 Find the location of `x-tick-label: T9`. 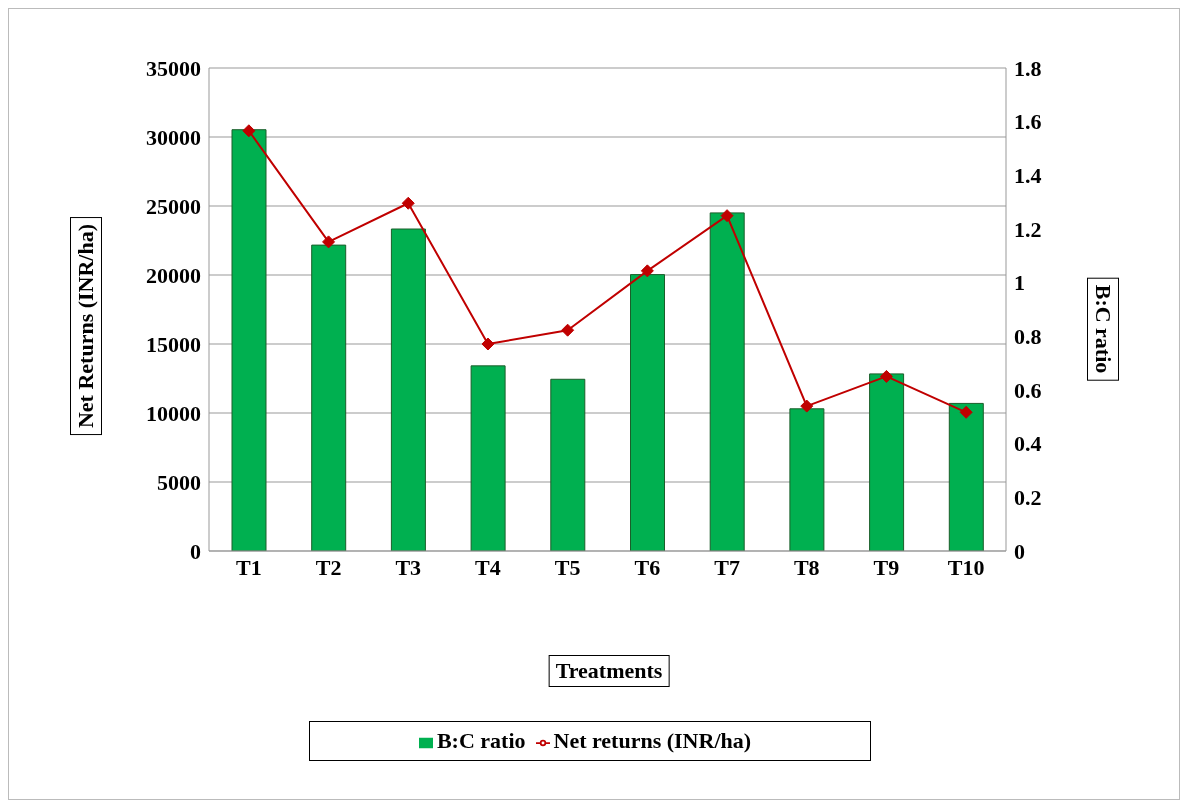

x-tick-label: T9 is located at coordinates (886, 567).